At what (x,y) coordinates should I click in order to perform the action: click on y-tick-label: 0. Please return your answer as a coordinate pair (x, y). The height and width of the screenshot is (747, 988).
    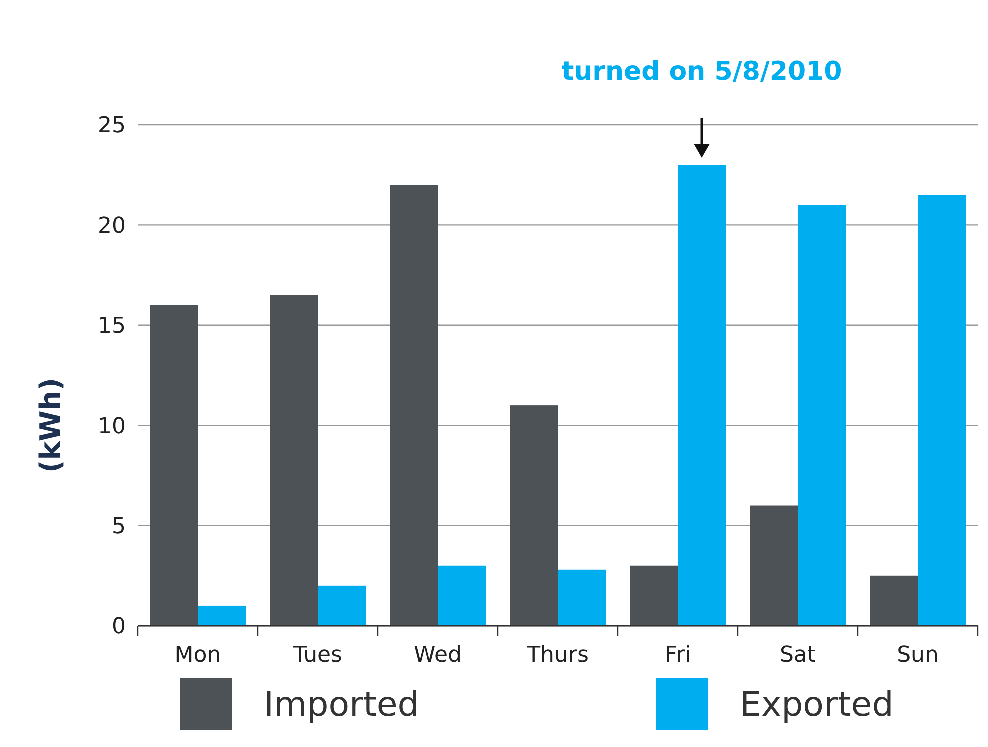
    Looking at the image, I should click on (119, 627).